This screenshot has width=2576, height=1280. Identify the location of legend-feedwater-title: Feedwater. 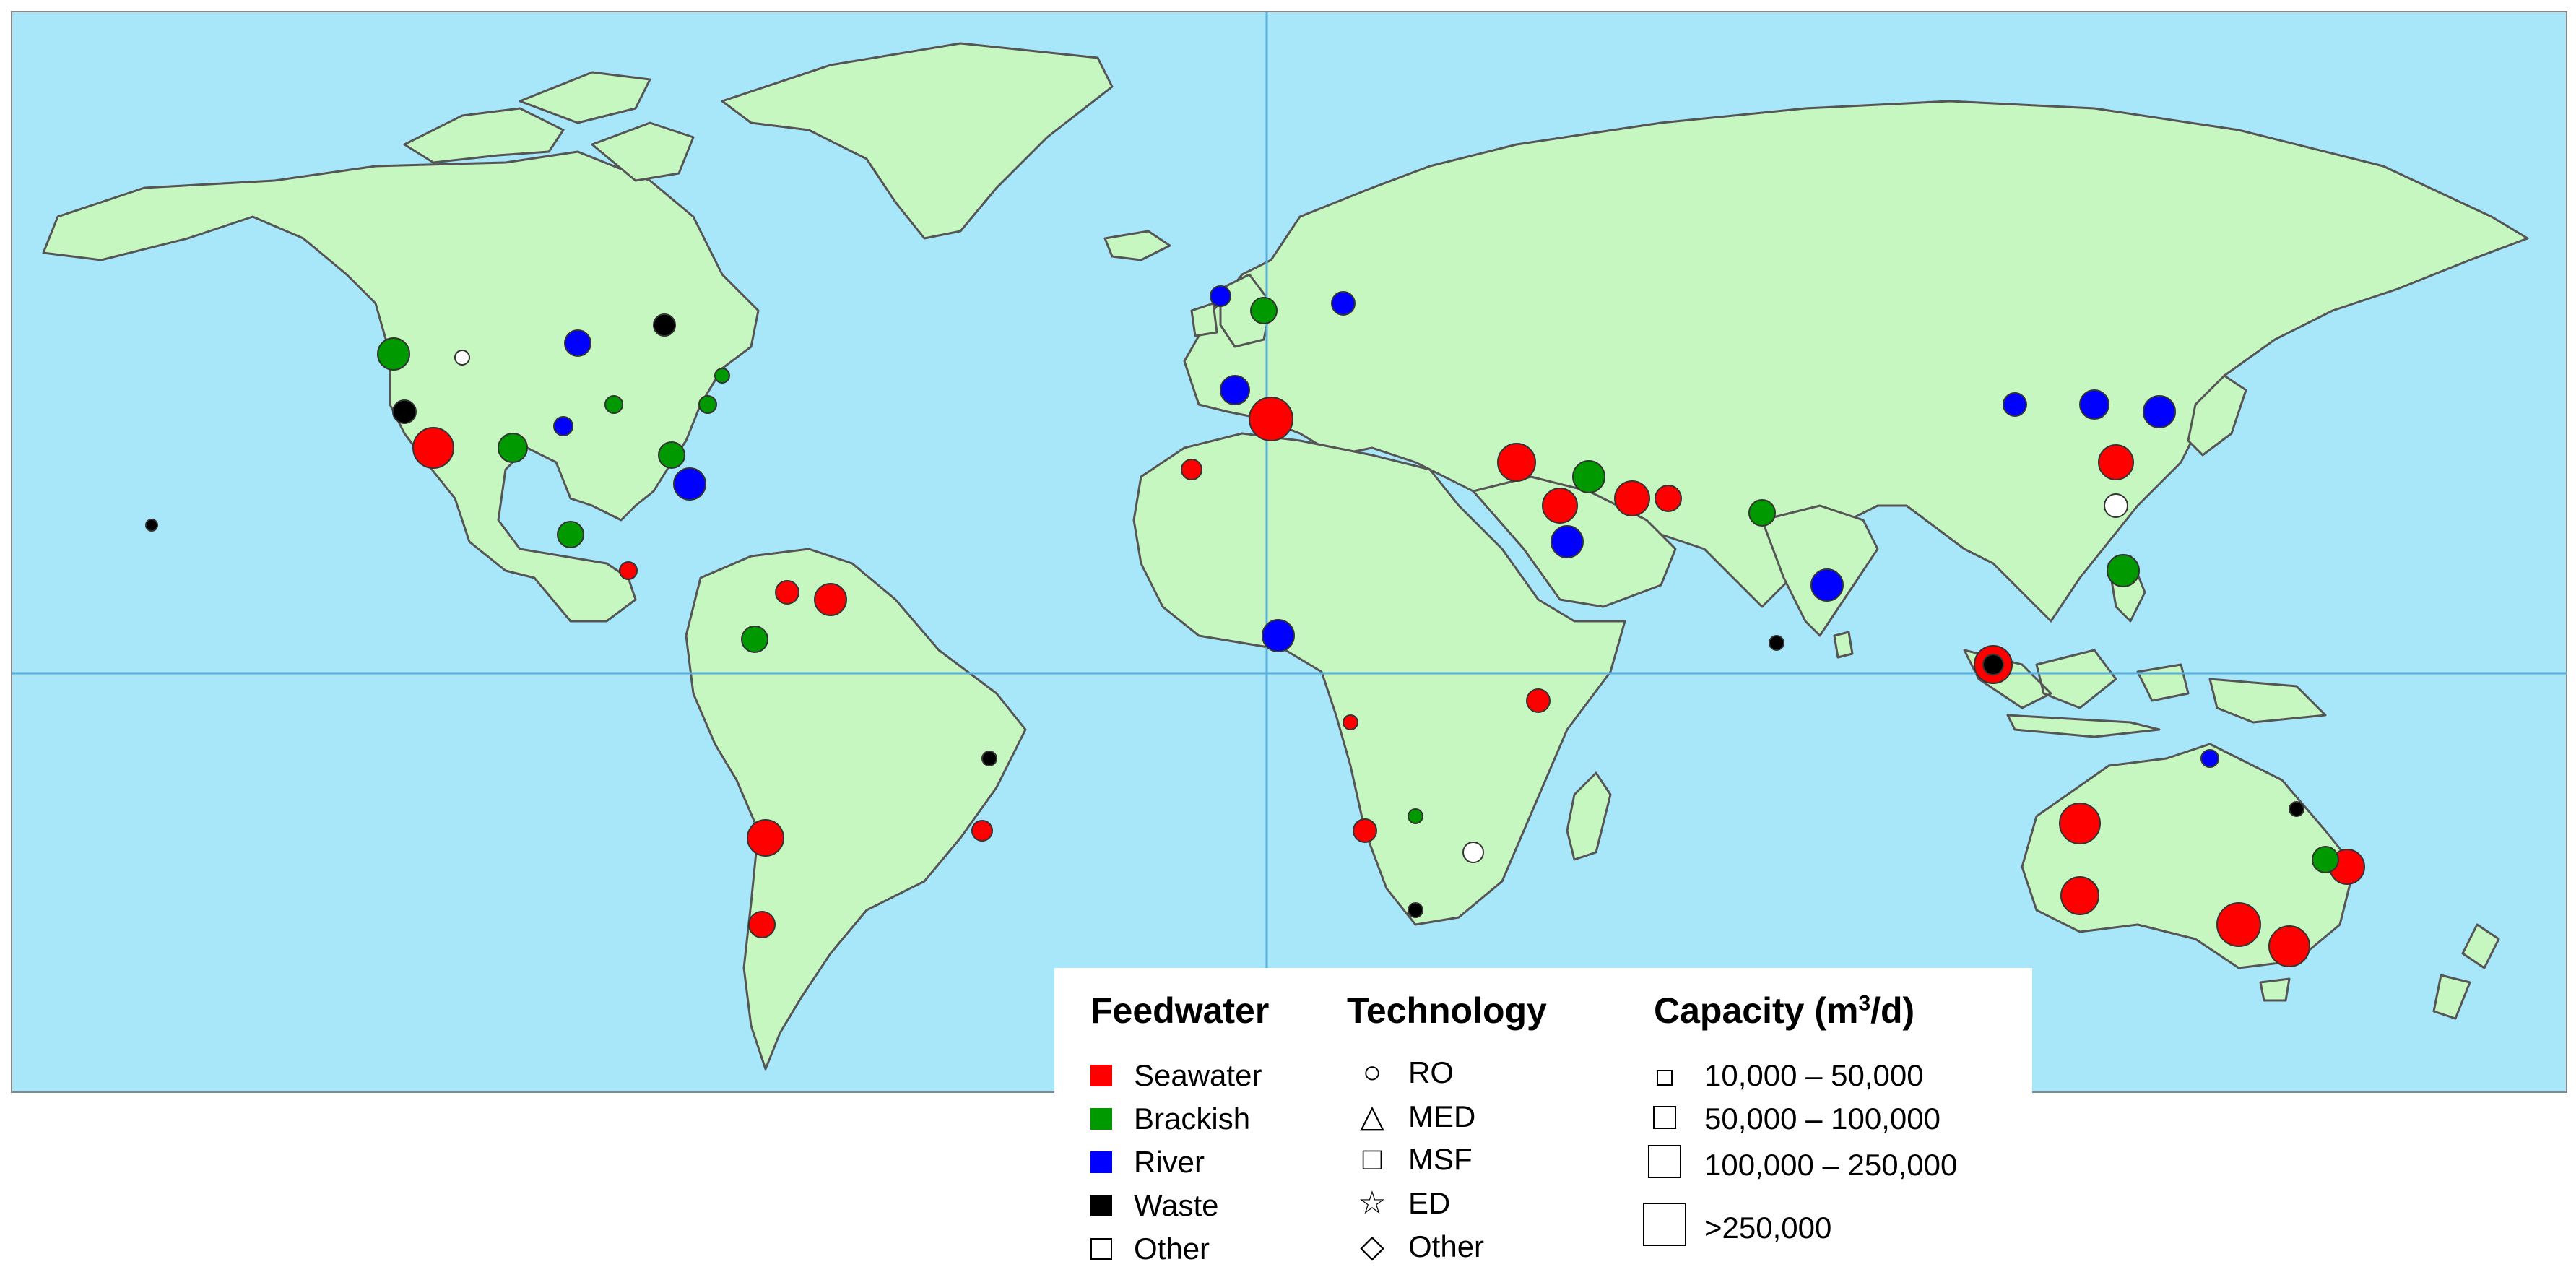
(1180, 1010).